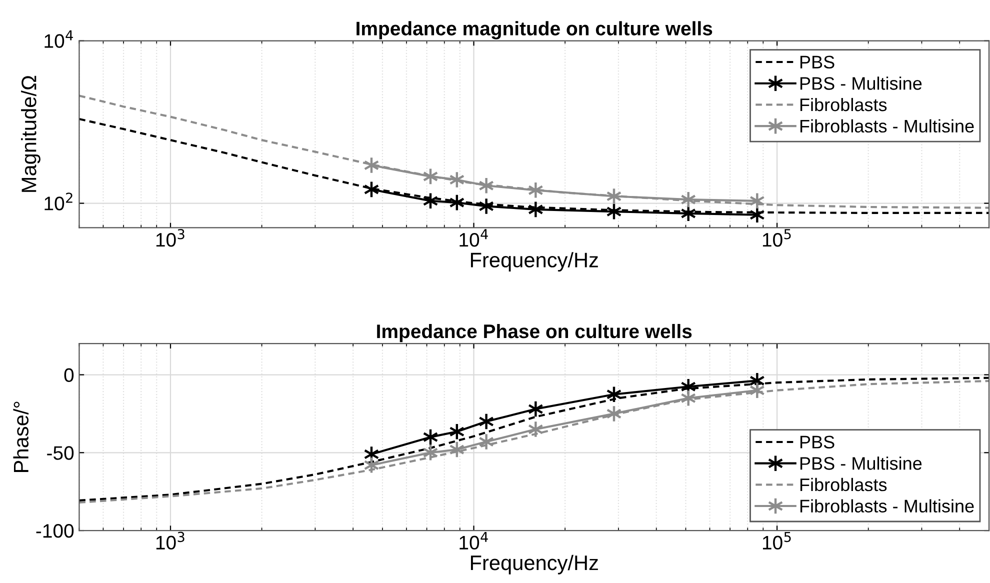 The width and height of the screenshot is (990, 583). What do you see at coordinates (60, 453) in the screenshot?
I see `y-tick-label: -50` at bounding box center [60, 453].